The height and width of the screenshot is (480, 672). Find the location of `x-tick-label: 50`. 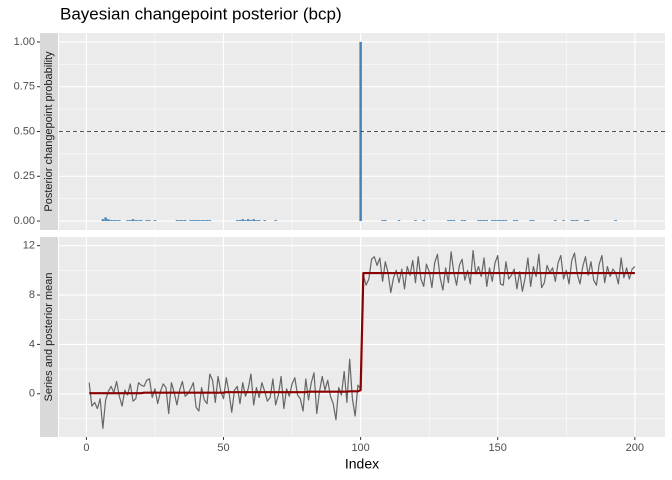

x-tick-label: 50 is located at coordinates (223, 448).